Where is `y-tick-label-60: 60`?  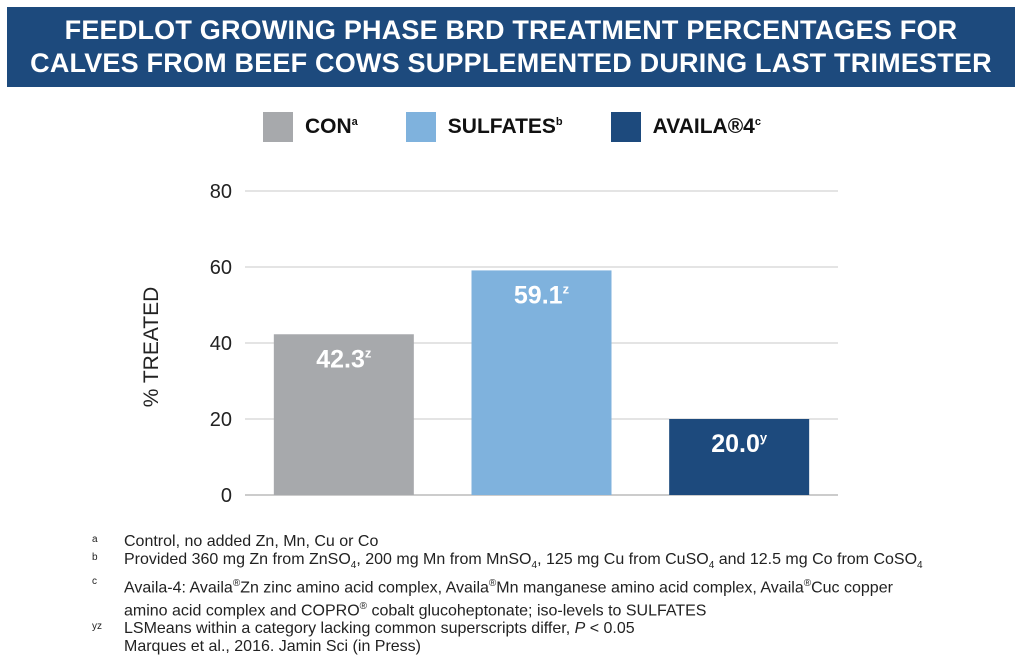 y-tick-label-60: 60 is located at coordinates (221, 268).